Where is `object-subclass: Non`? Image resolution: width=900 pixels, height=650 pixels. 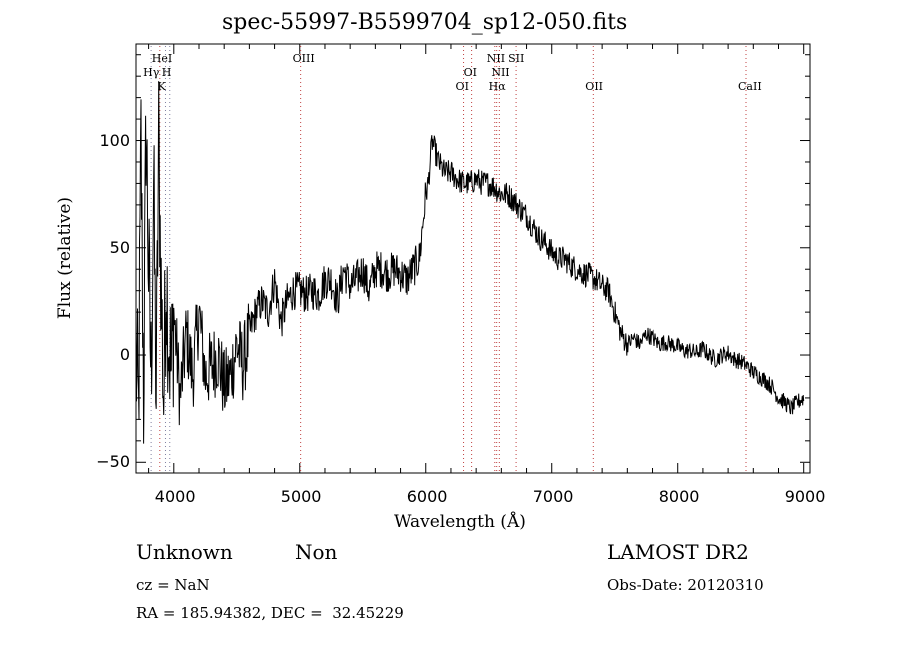
object-subclass: Non is located at coordinates (316, 552).